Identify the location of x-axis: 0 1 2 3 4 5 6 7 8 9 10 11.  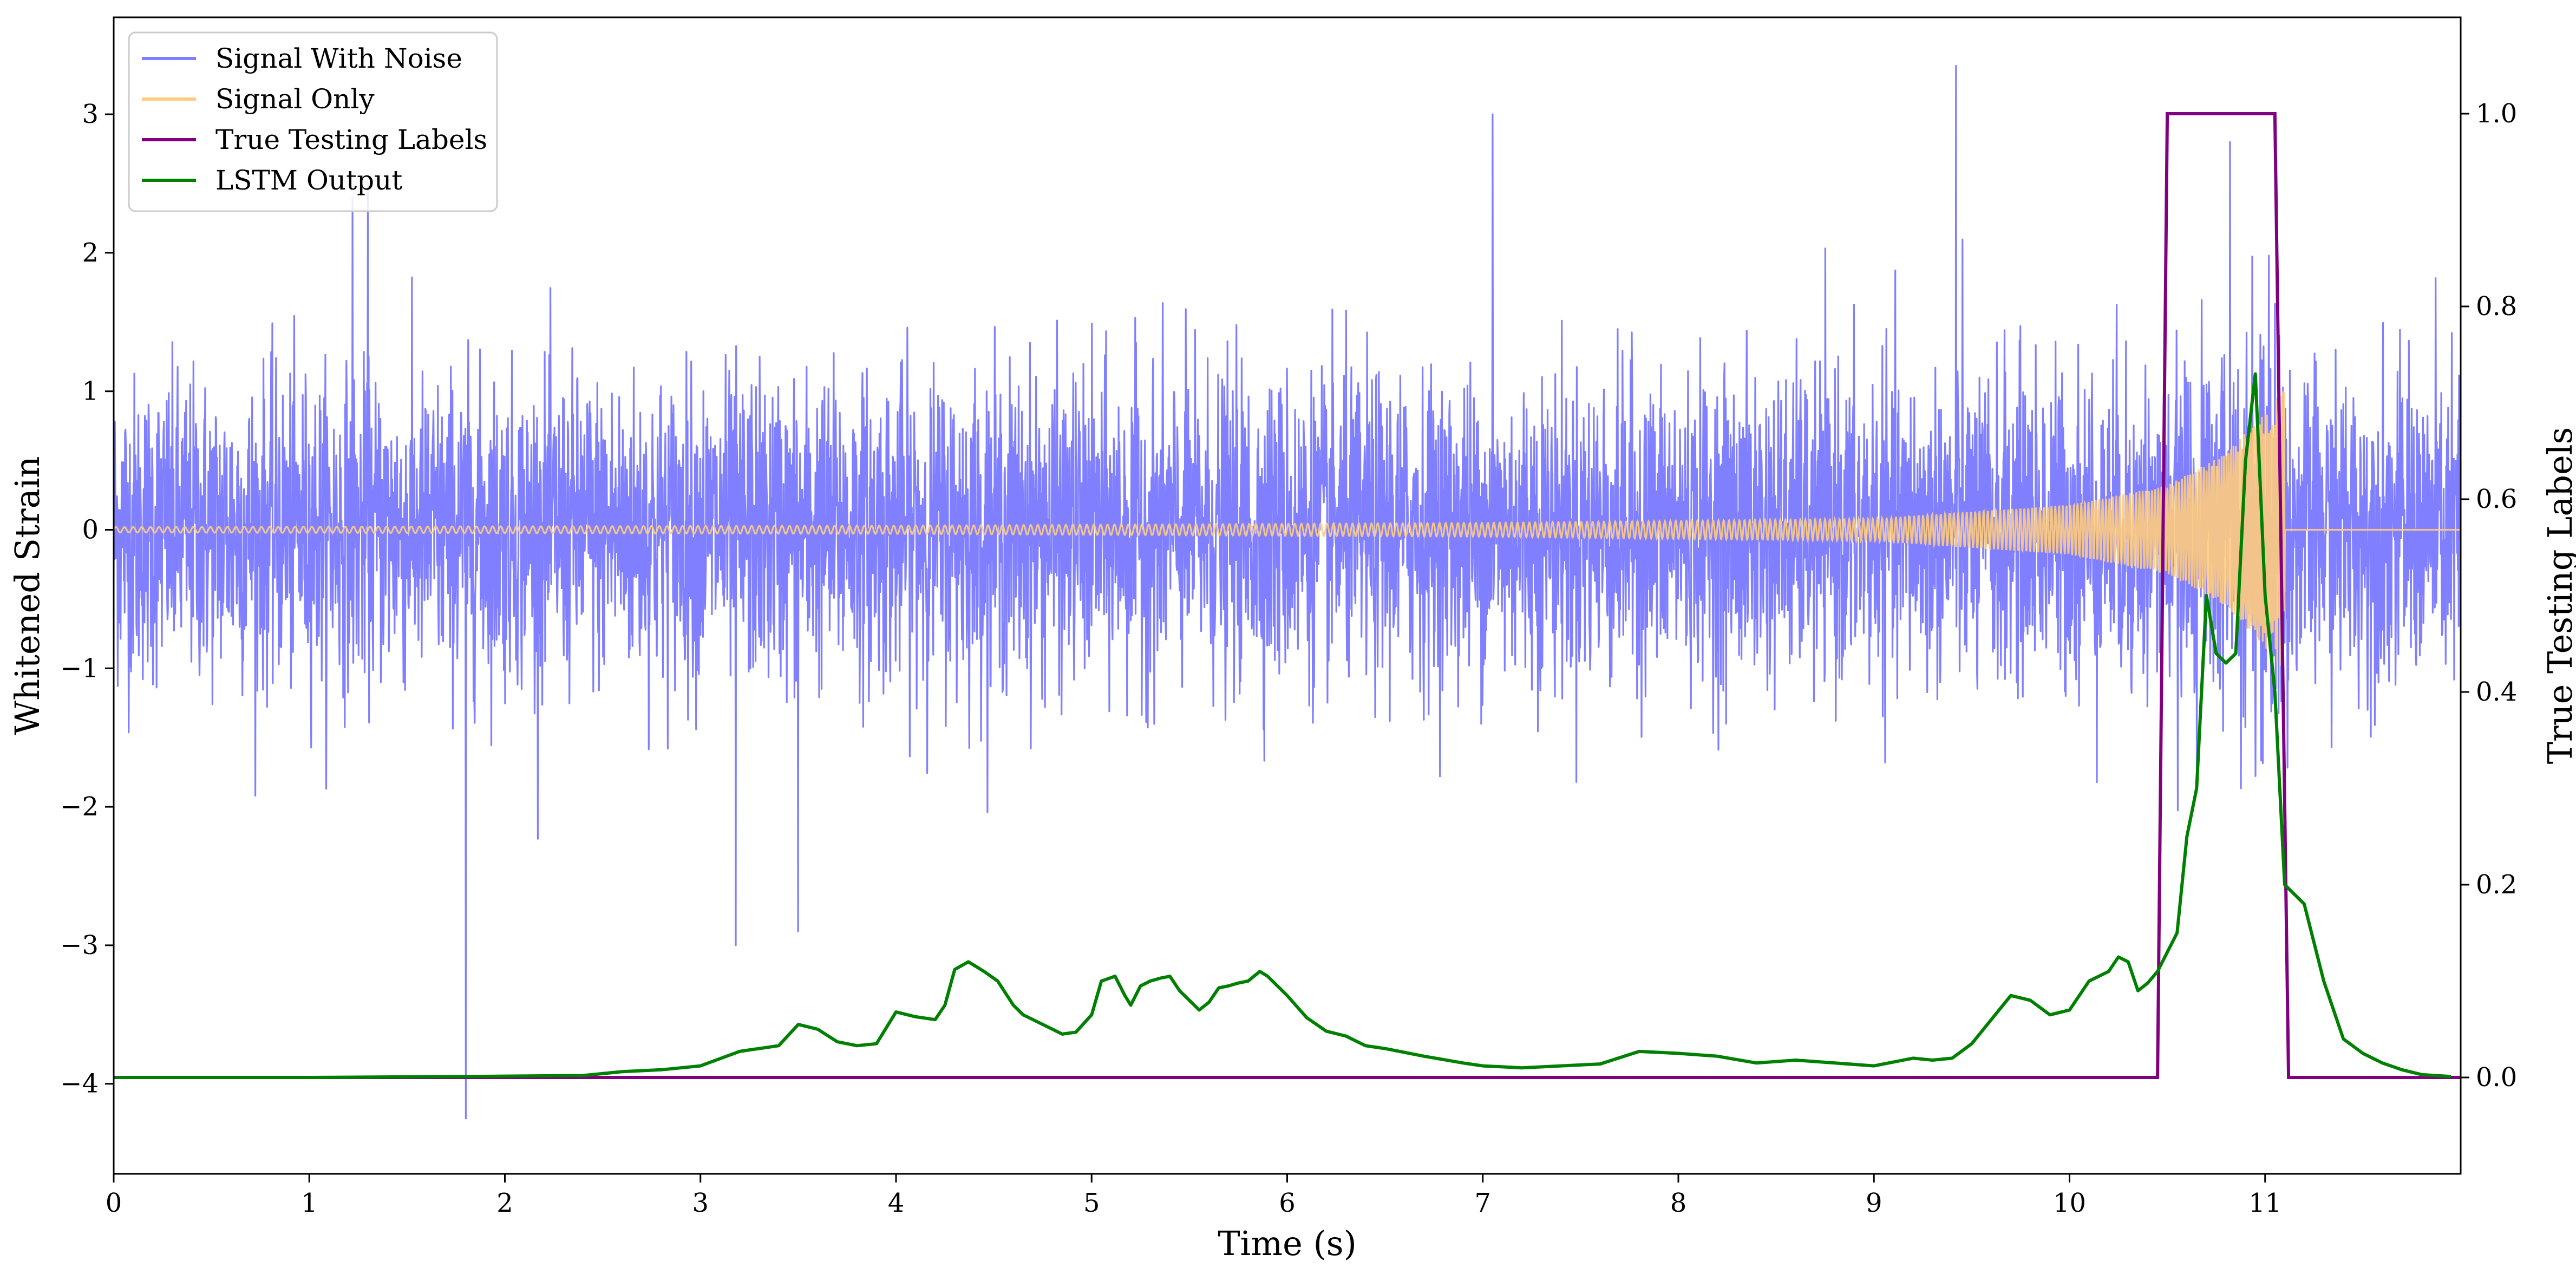
(1193, 1196).